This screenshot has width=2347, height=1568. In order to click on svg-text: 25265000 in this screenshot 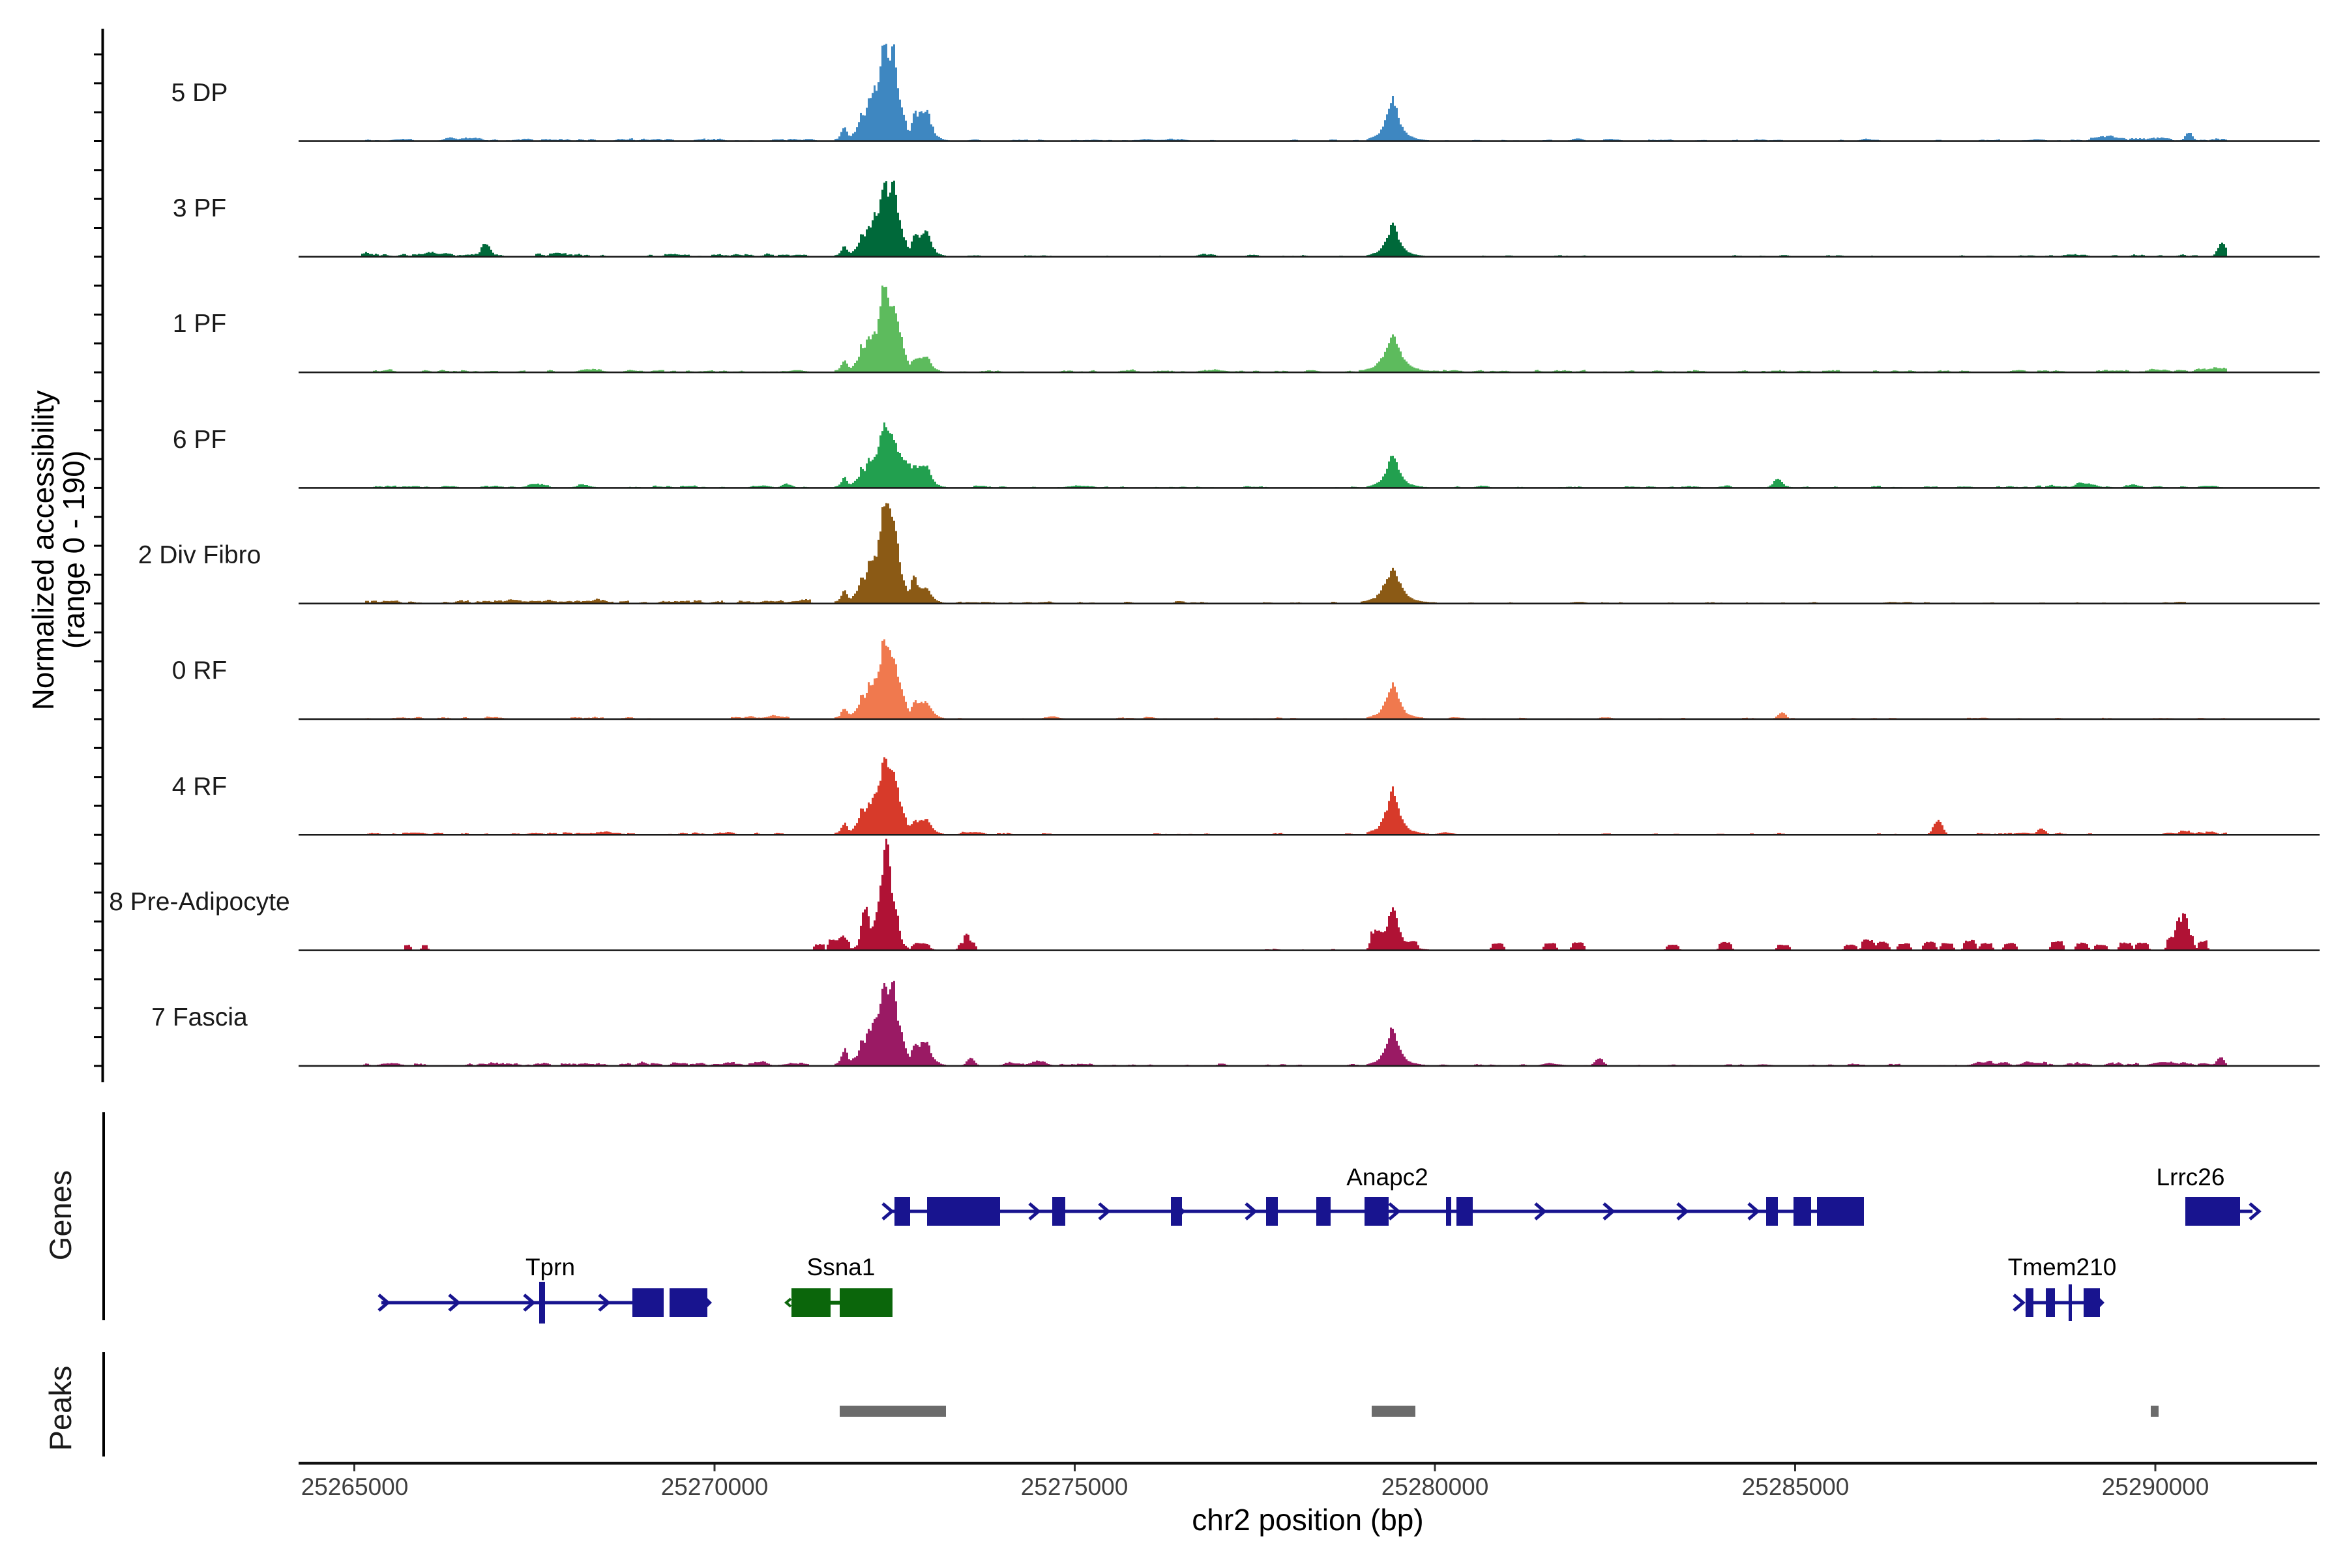, I will do `click(355, 1487)`.